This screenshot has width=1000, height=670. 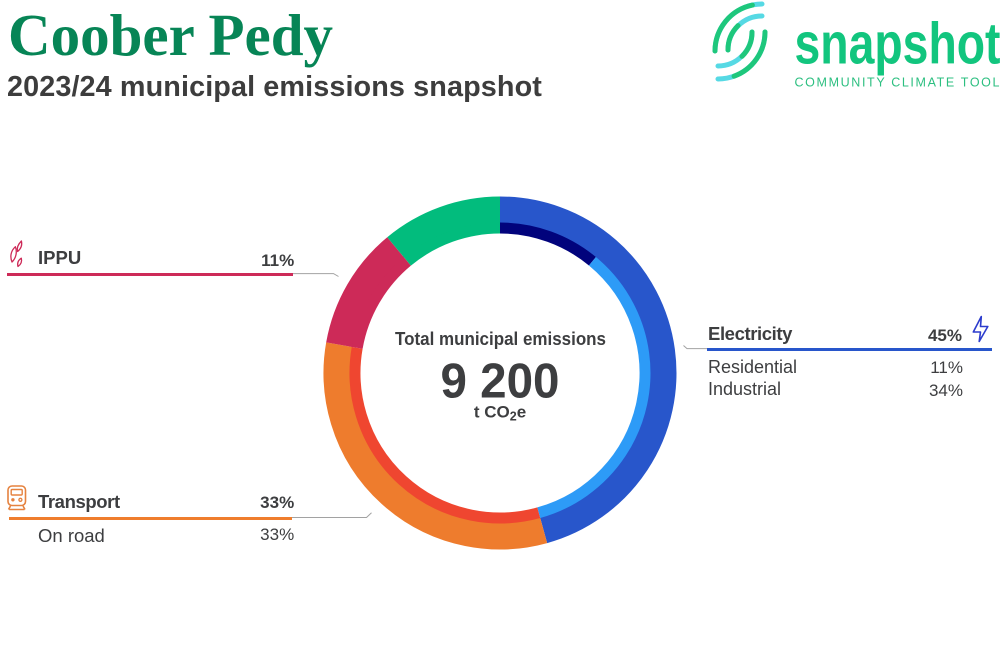 What do you see at coordinates (897, 44) in the screenshot?
I see `svg-text: snapshot` at bounding box center [897, 44].